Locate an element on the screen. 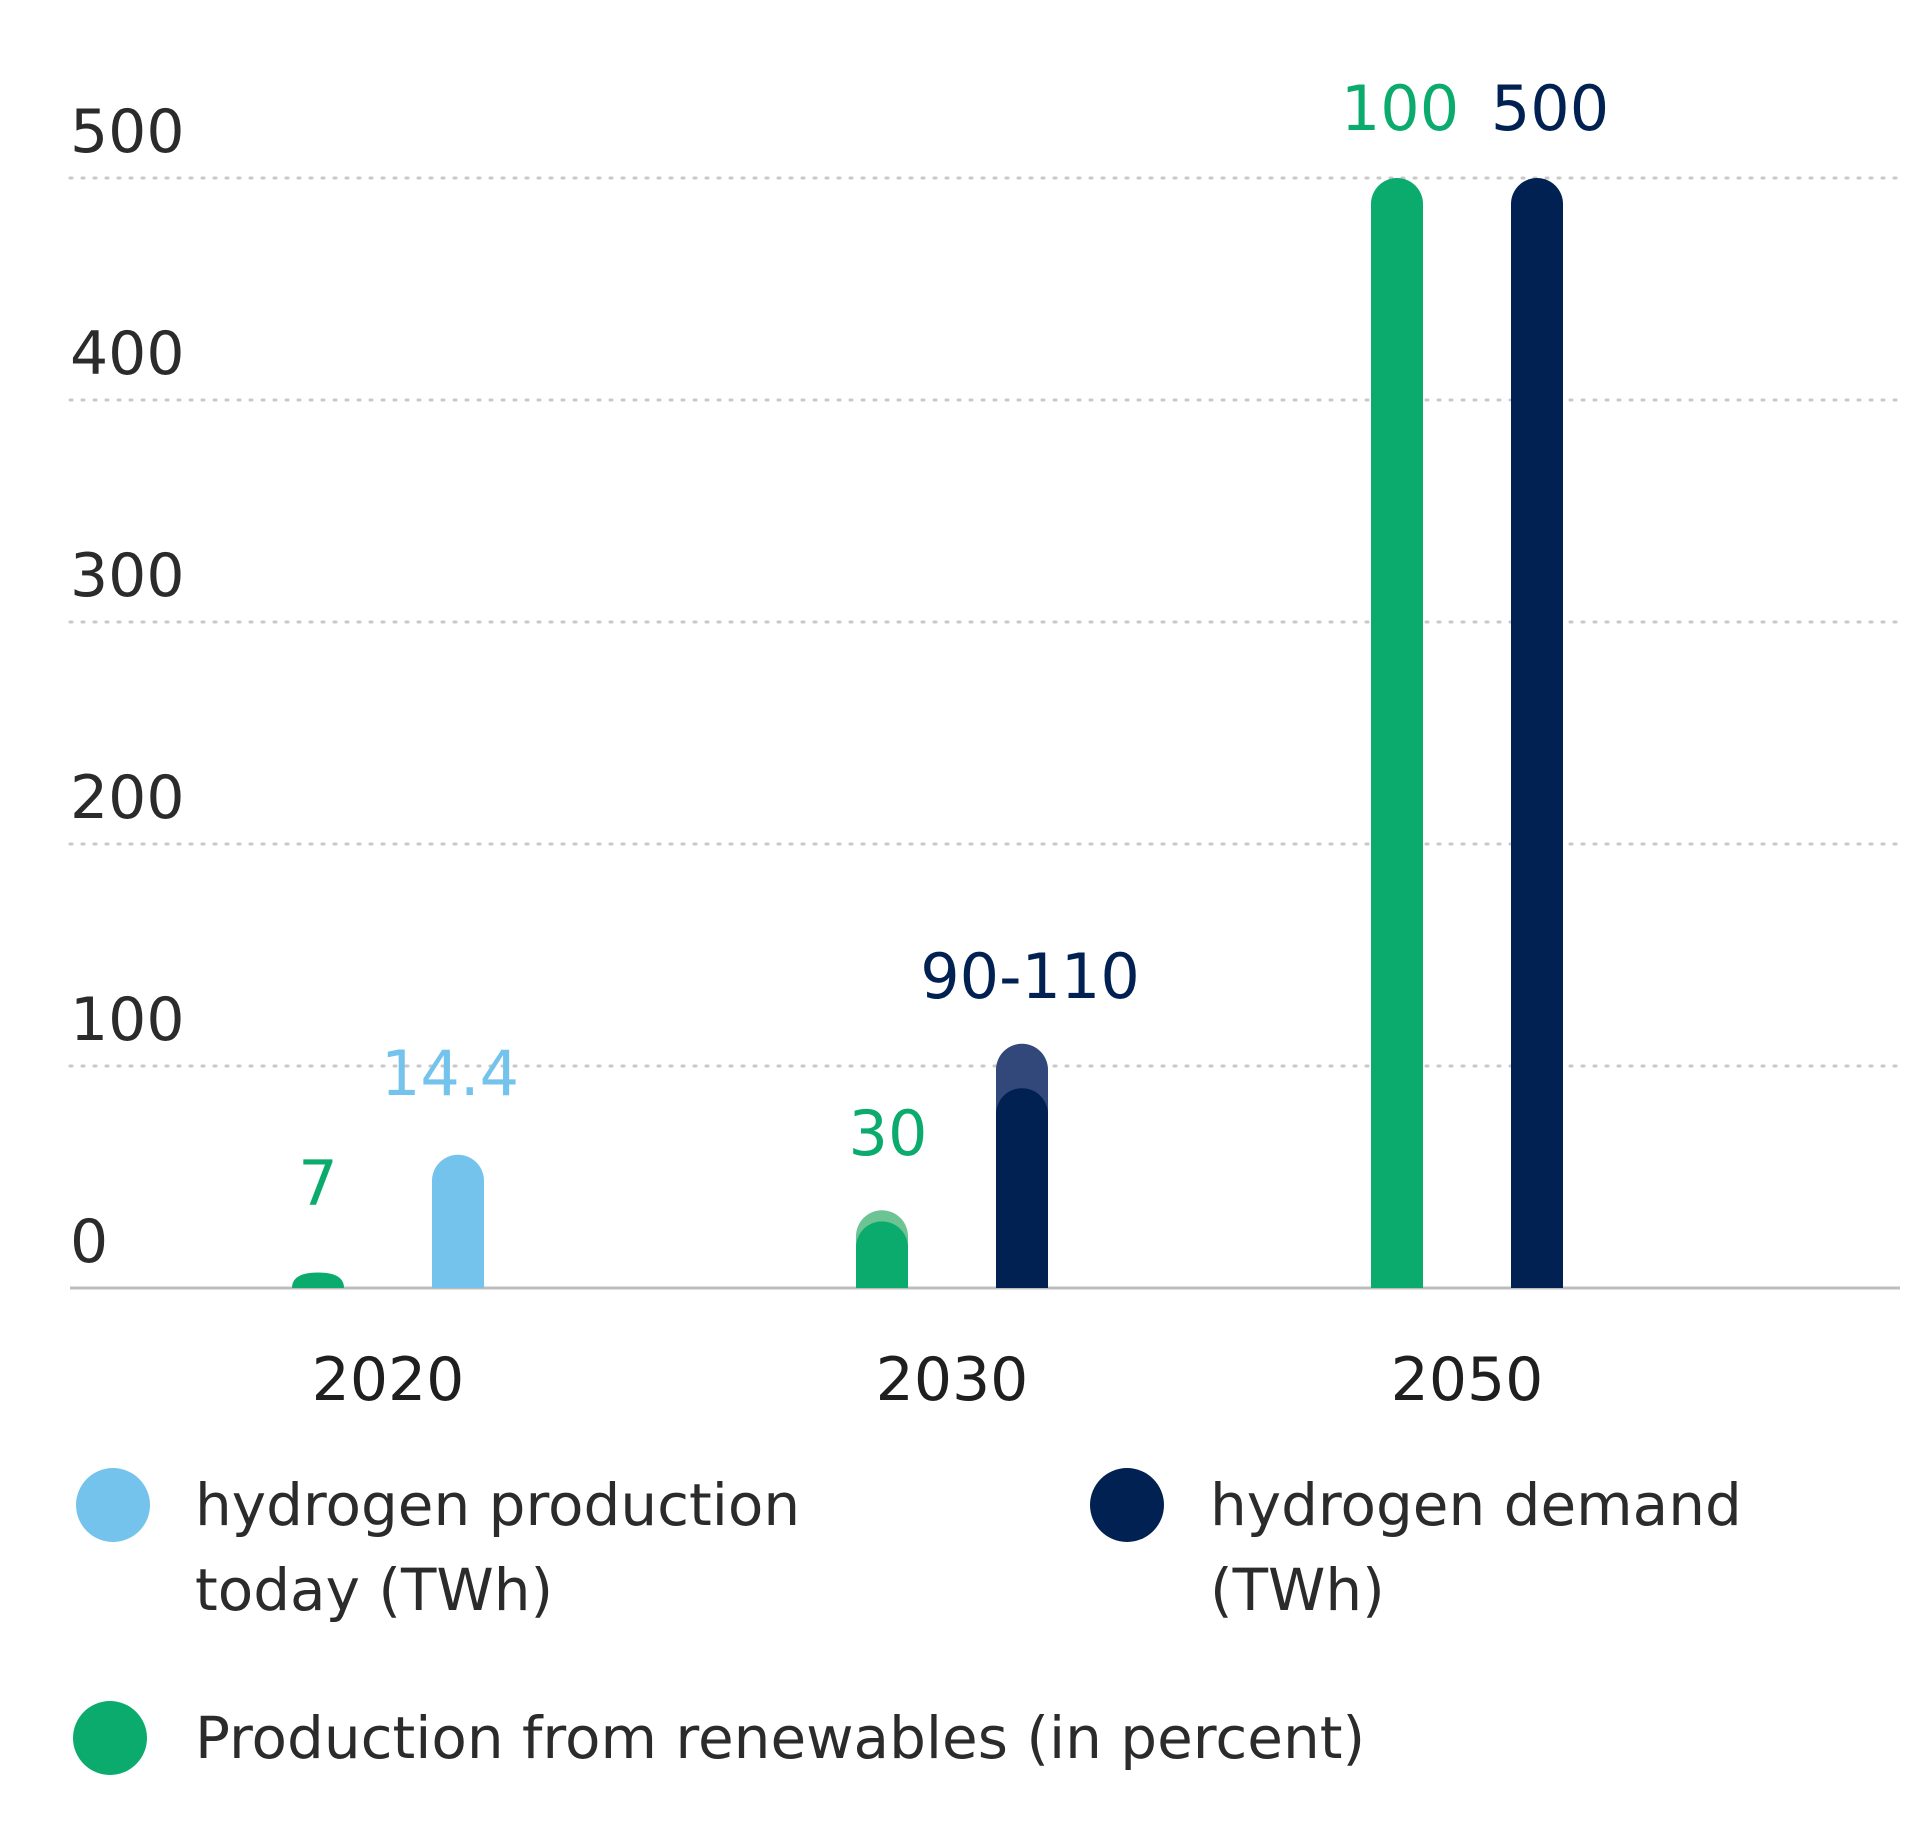 This screenshot has height=1836, width=1920. y-tick-label-200: 200 is located at coordinates (127, 798).